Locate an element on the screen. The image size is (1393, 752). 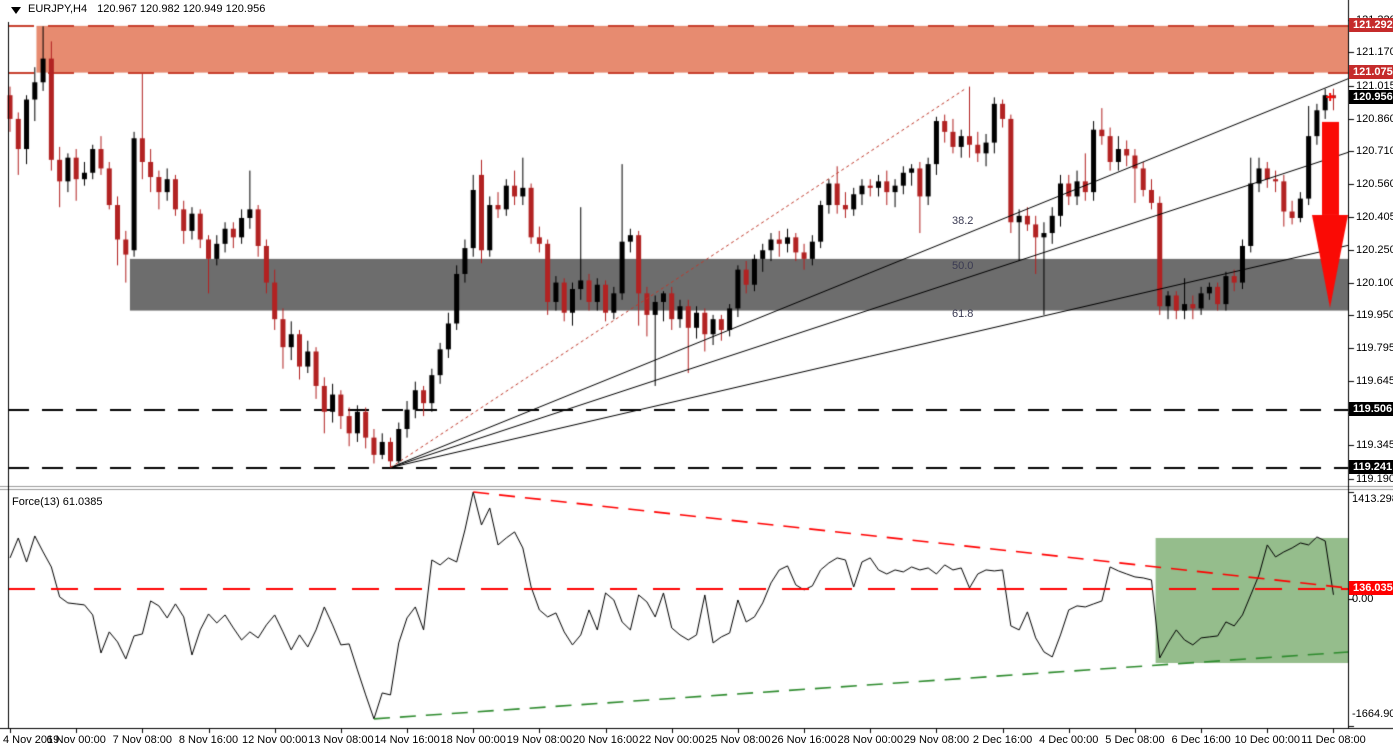
symbol-info: EURJPY,H4 120.967 120.982 120.949 120.956 is located at coordinates (146, 9).